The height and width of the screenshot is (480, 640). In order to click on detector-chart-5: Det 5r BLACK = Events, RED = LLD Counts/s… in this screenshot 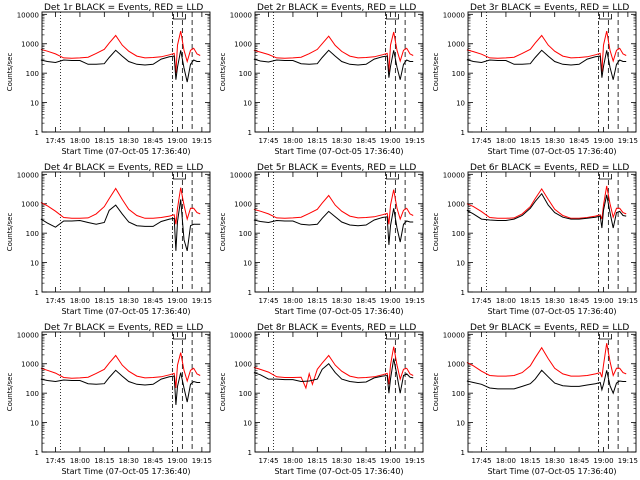, I will do `click(322, 239)`.